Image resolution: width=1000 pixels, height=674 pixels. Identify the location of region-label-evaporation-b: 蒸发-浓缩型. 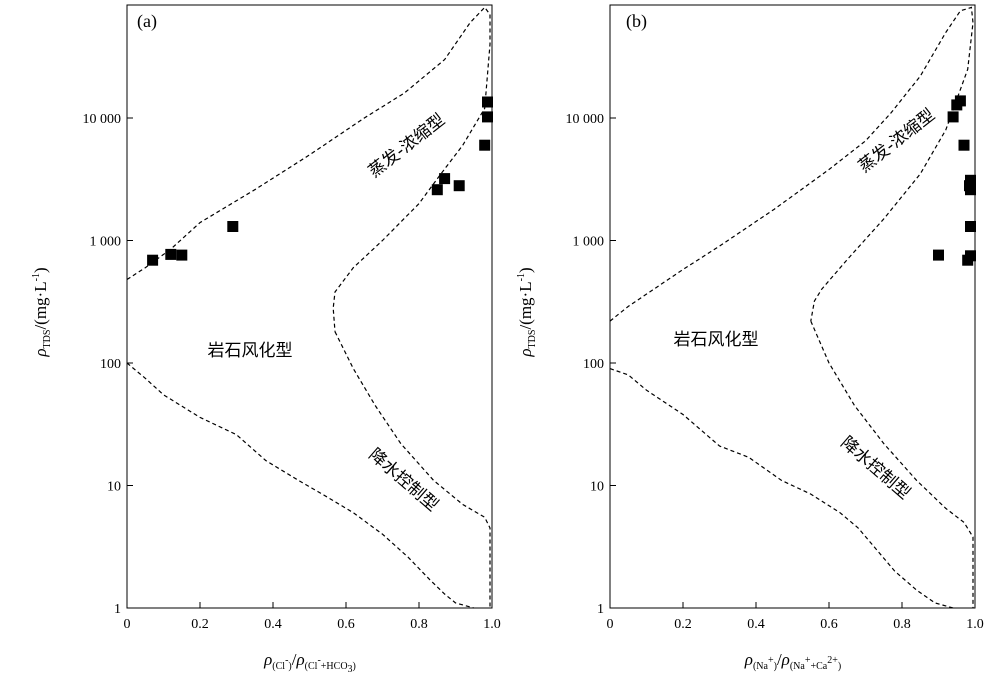
(897, 141).